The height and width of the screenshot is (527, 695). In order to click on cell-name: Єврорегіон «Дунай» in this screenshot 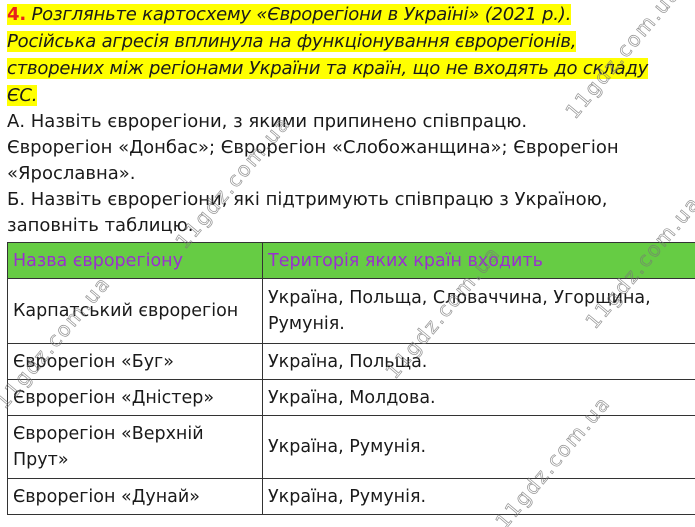, I will do `click(135, 496)`.